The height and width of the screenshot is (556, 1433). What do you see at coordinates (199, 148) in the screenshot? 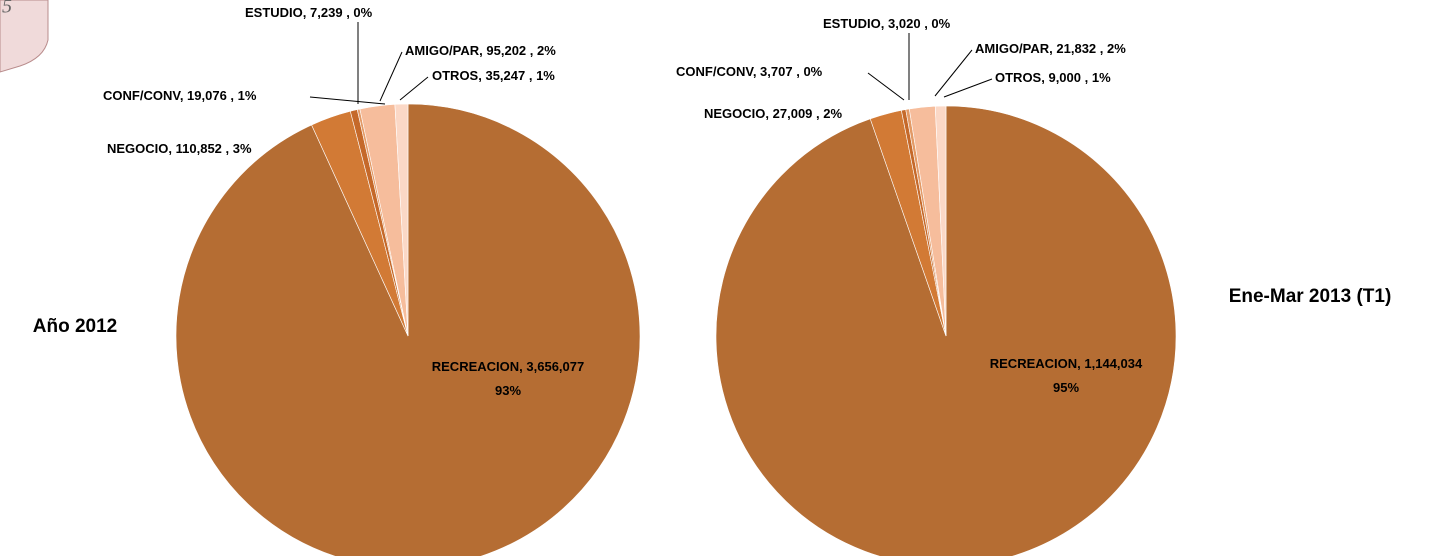
I see `value-label: 110,852` at bounding box center [199, 148].